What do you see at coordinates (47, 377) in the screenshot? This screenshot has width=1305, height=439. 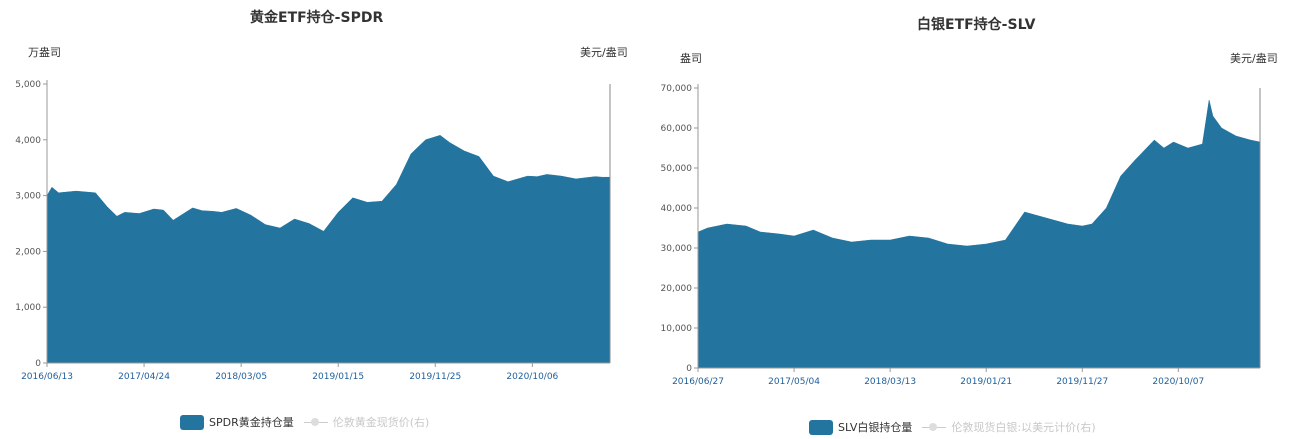 I see `x-tick-label: 2016/06/13` at bounding box center [47, 377].